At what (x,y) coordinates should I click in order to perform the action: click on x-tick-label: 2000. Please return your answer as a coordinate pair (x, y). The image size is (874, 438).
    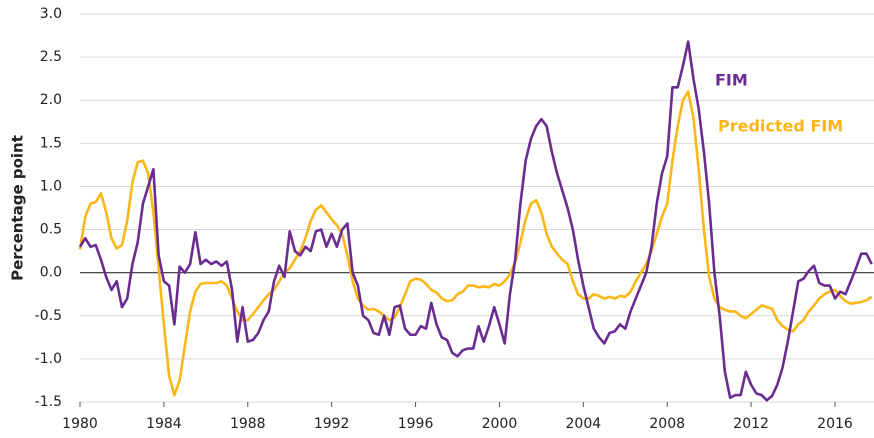
    Looking at the image, I should click on (500, 424).